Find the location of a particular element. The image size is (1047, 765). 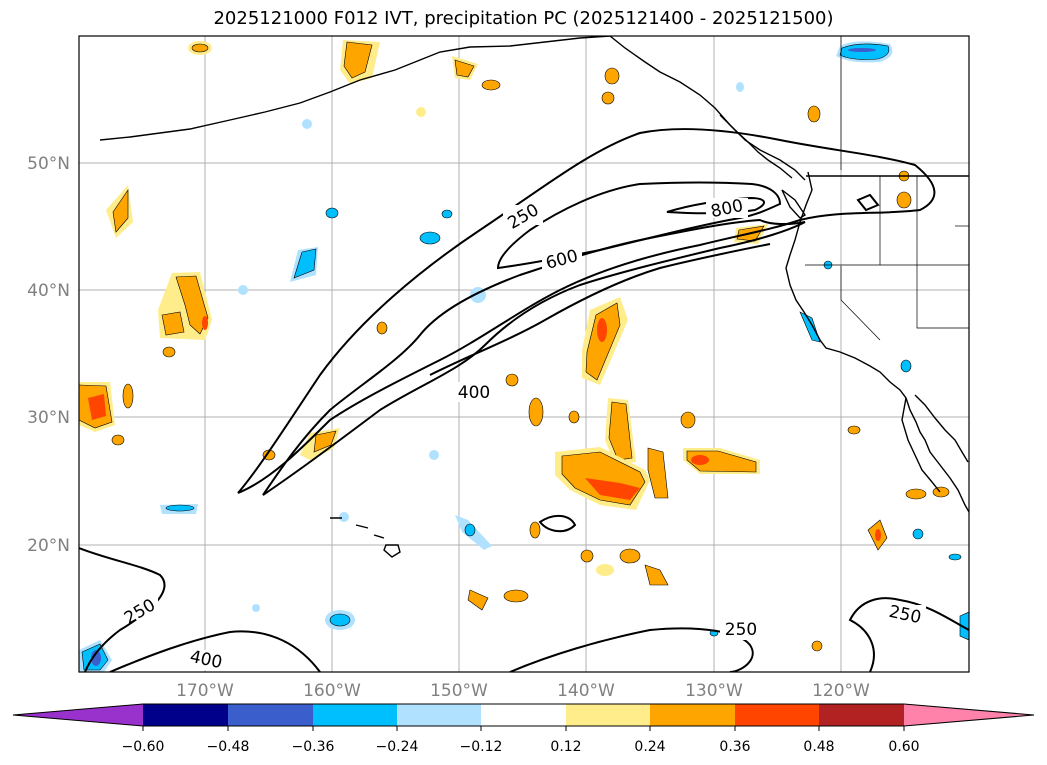

colorbar-tick: −0.60 is located at coordinates (143, 747).